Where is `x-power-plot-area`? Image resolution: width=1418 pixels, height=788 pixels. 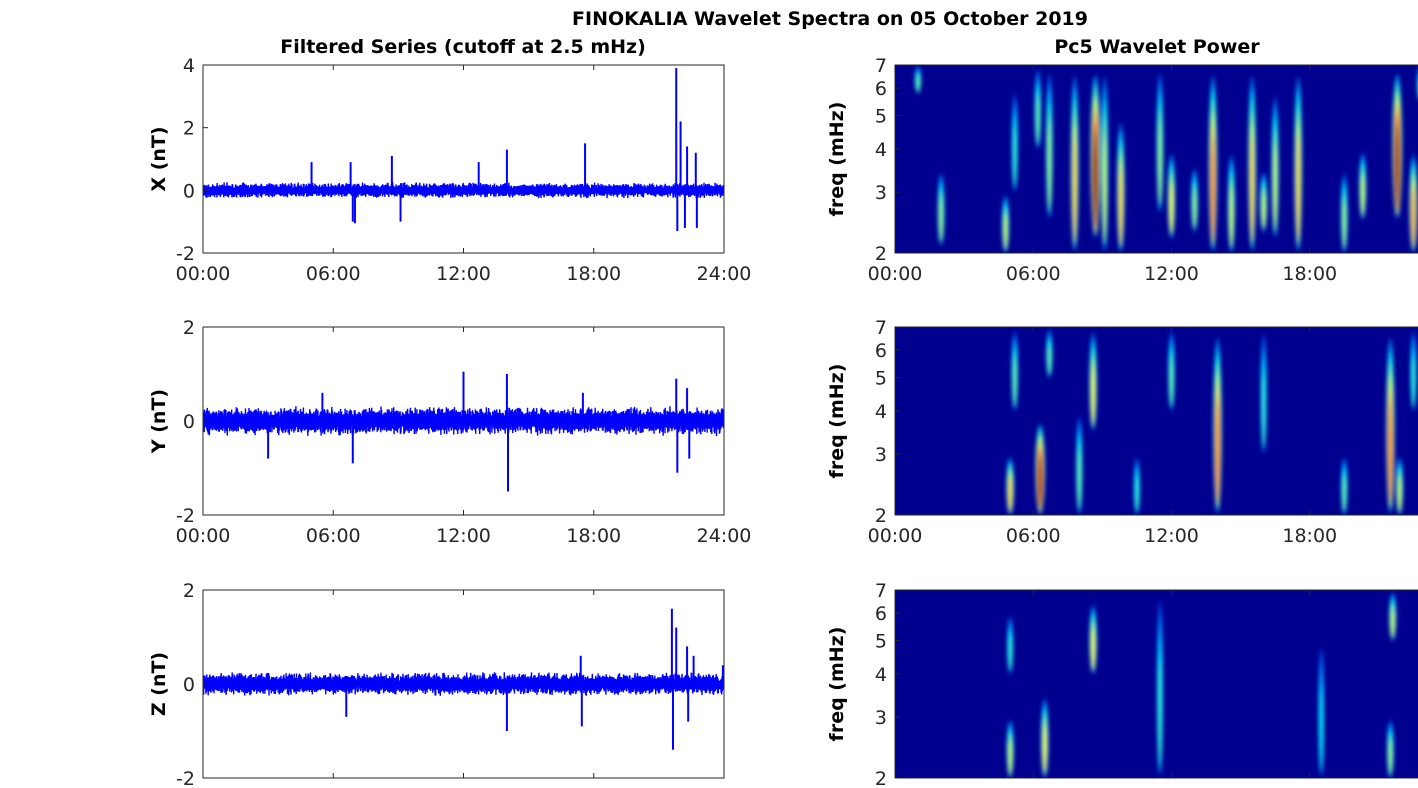 x-power-plot-area is located at coordinates (1156, 159).